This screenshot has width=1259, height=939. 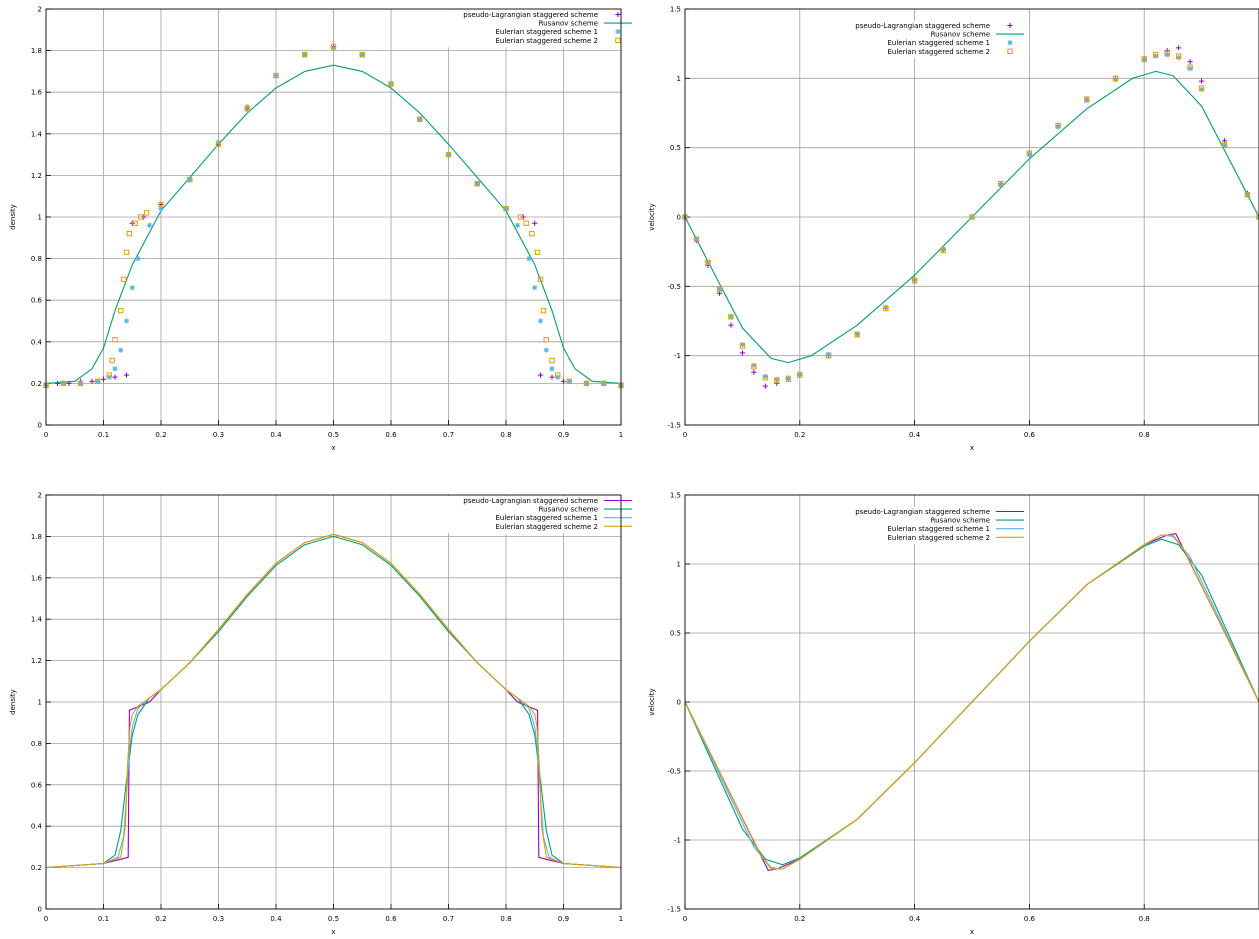 I want to click on legend-label: Rusanov scheme, so click(x=960, y=35).